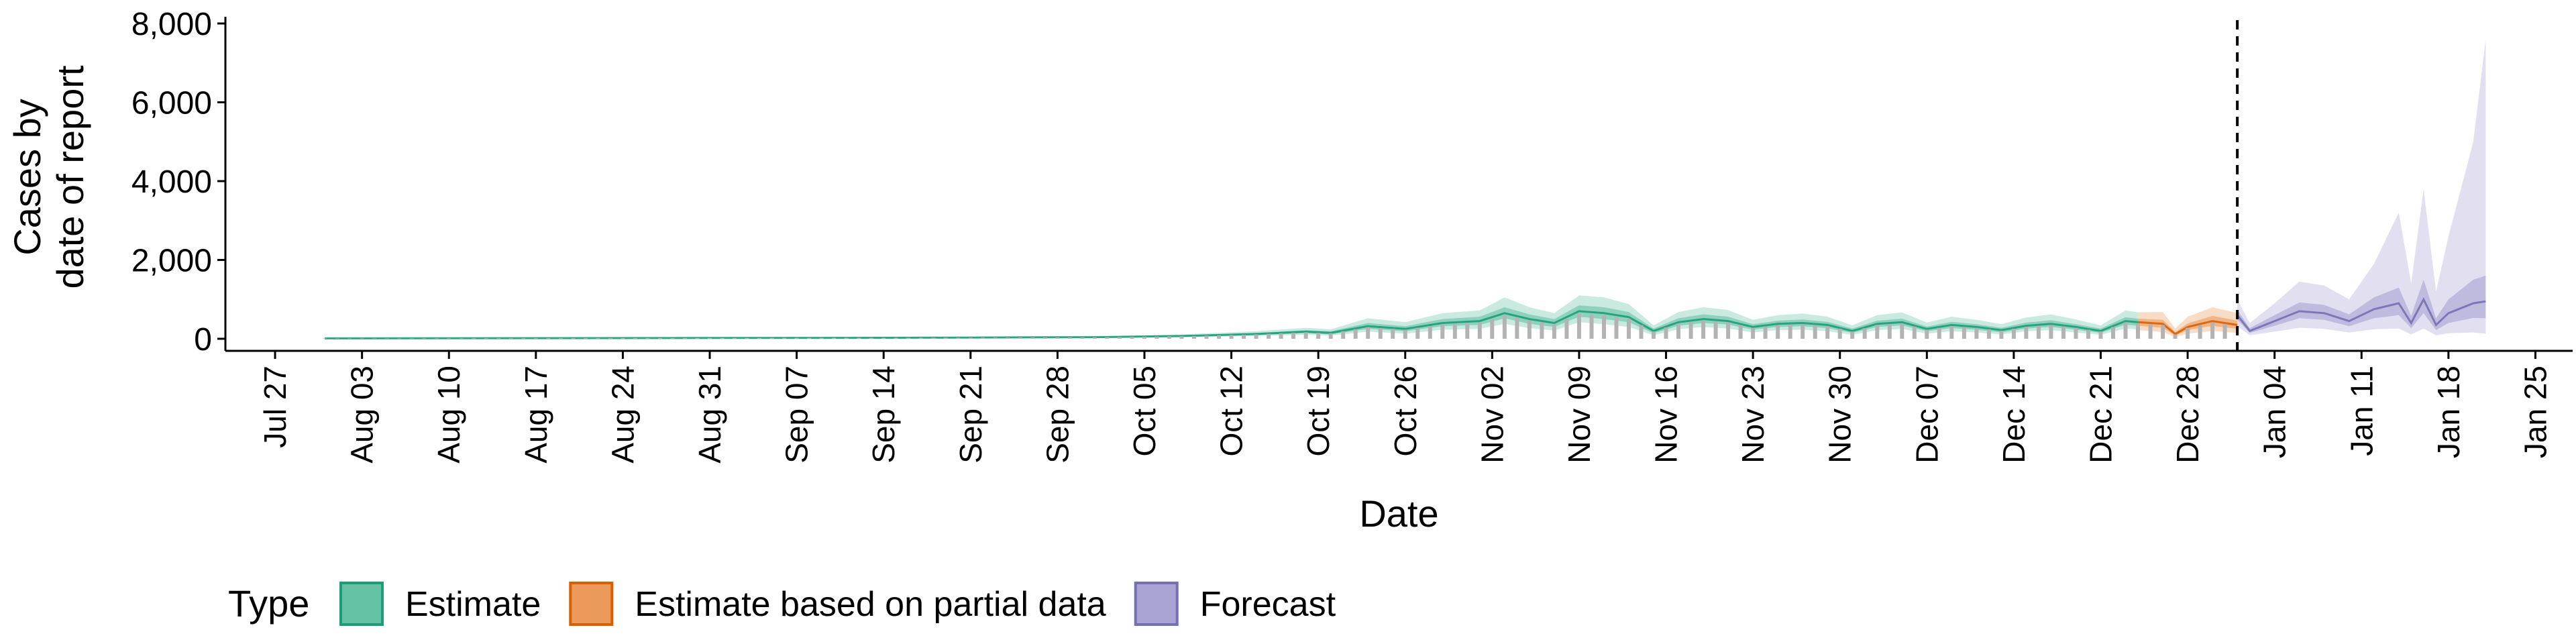 The height and width of the screenshot is (644, 2576). What do you see at coordinates (2013, 415) in the screenshot?
I see `x-tick-label: Dec 14` at bounding box center [2013, 415].